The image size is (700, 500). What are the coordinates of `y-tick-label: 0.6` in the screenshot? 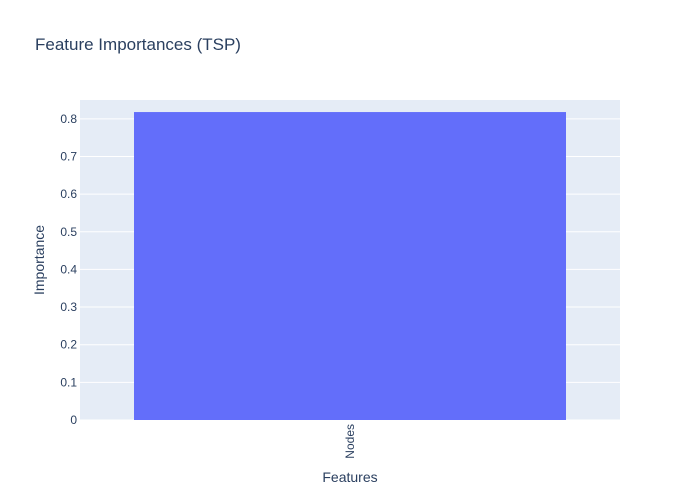 It's located at (68, 194).